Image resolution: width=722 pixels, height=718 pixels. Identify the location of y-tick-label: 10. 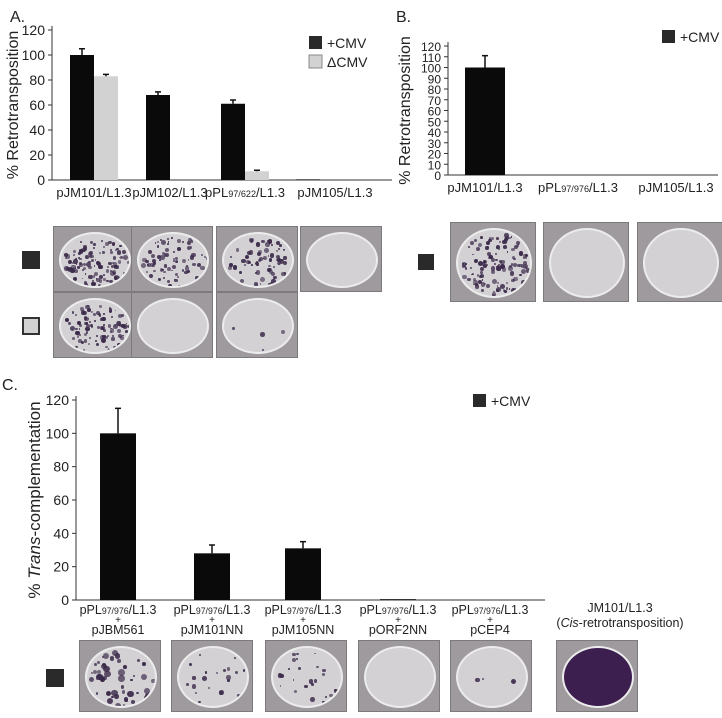
(435, 165).